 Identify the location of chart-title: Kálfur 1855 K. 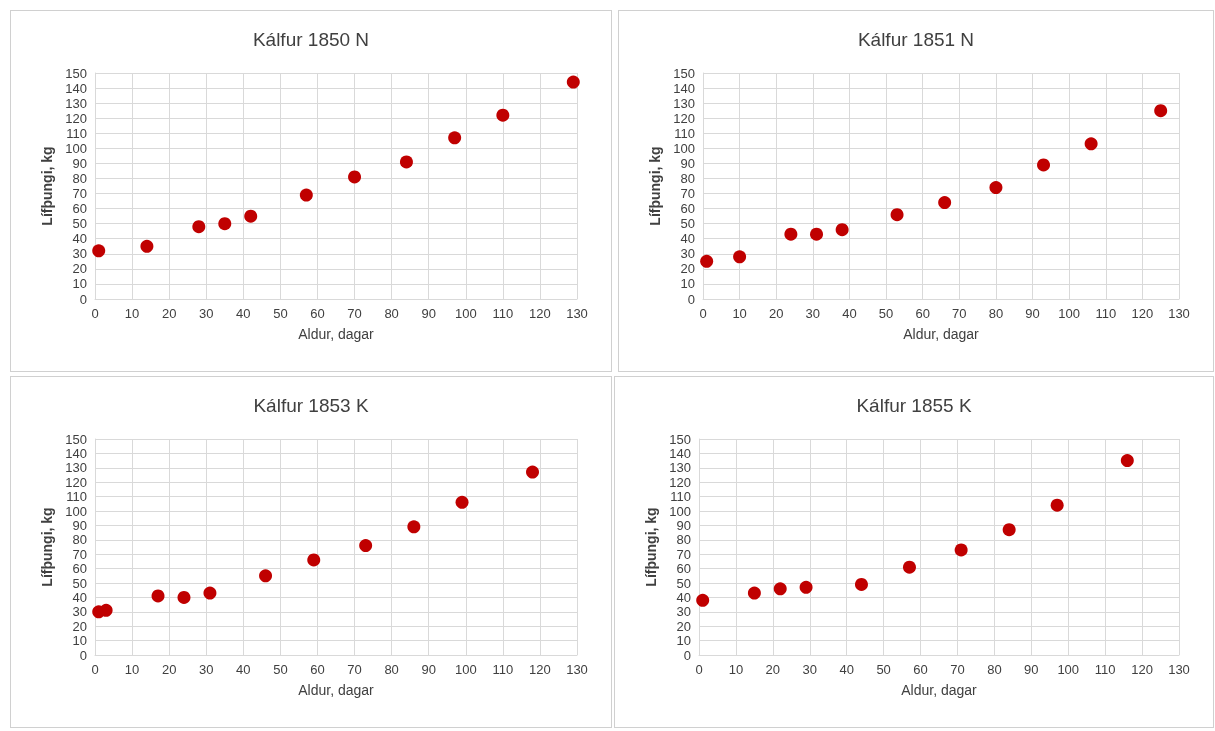
(914, 405).